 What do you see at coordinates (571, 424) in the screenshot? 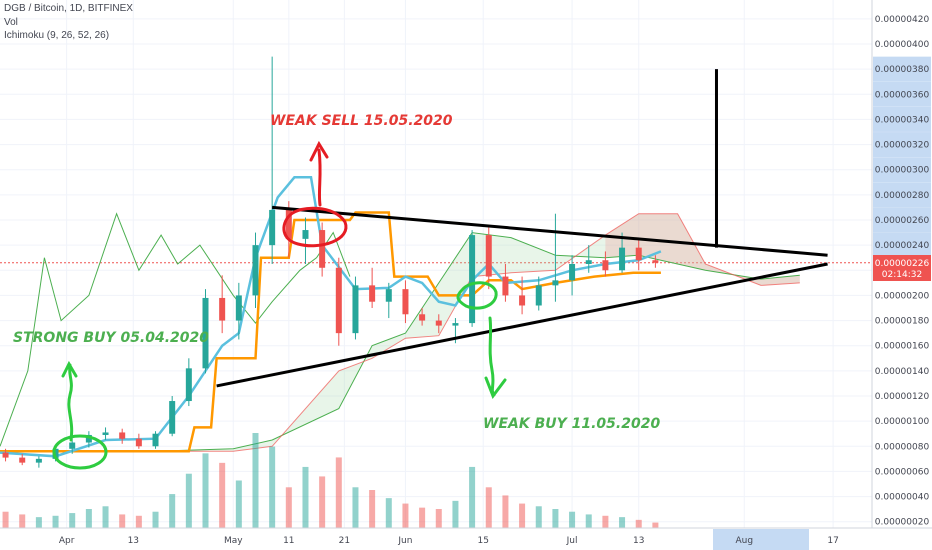
I see `weak-buy-annotation: WEAK BUY 11.05.2020` at bounding box center [571, 424].